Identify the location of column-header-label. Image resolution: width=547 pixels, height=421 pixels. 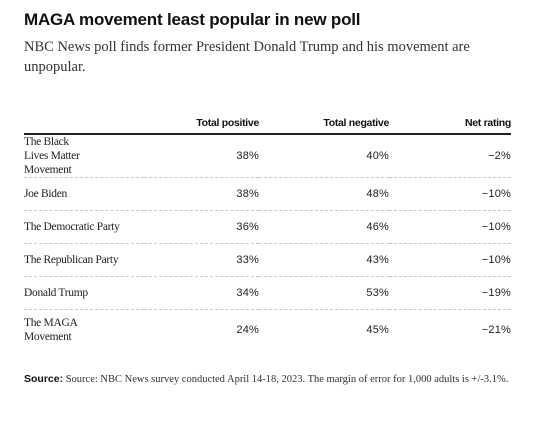
(84, 119).